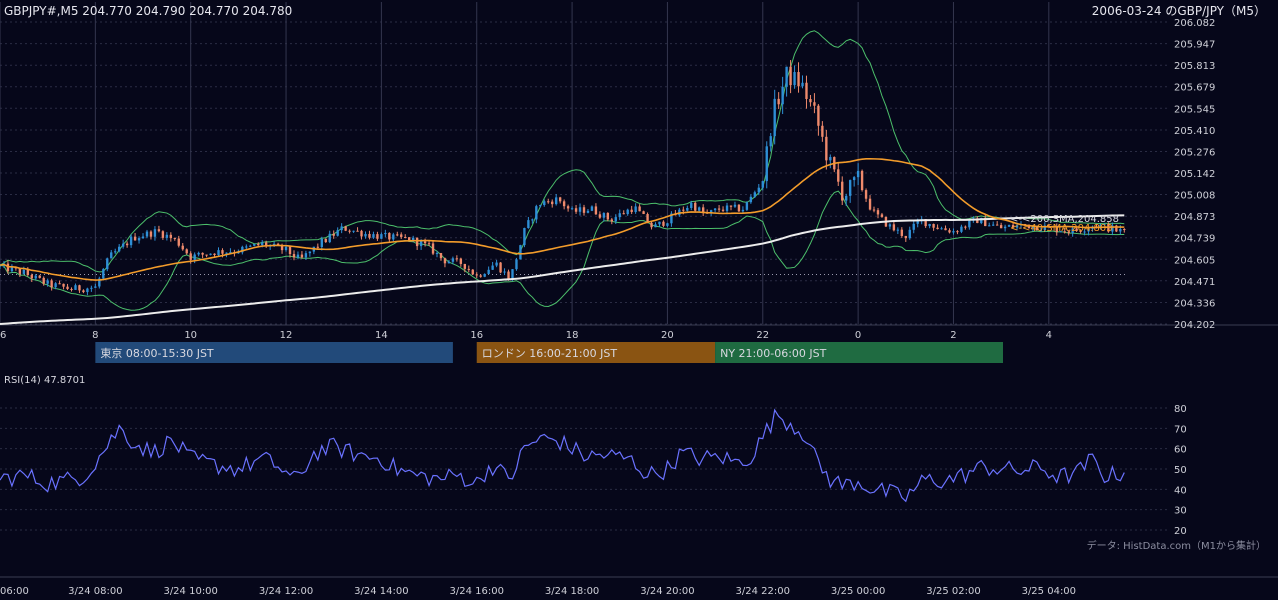 The width and height of the screenshot is (1278, 600). Describe the element at coordinates (1049, 591) in the screenshot. I see `datetime-tick-label: 3/25 04:00` at that location.